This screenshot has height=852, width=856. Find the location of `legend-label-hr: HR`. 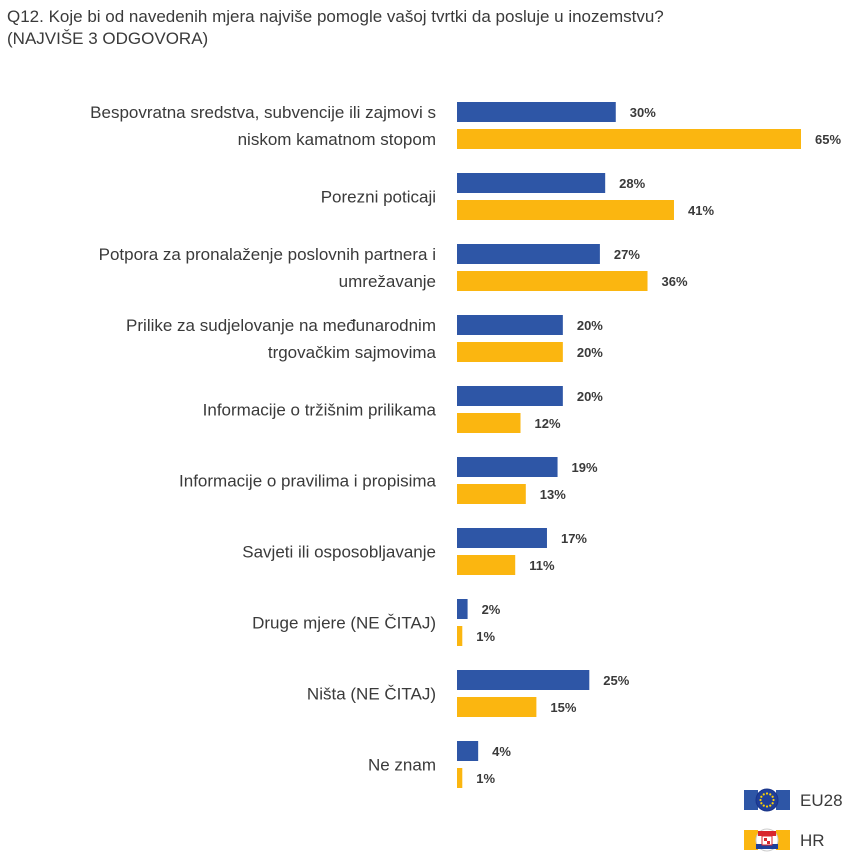

legend-label-hr: HR is located at coordinates (812, 840).